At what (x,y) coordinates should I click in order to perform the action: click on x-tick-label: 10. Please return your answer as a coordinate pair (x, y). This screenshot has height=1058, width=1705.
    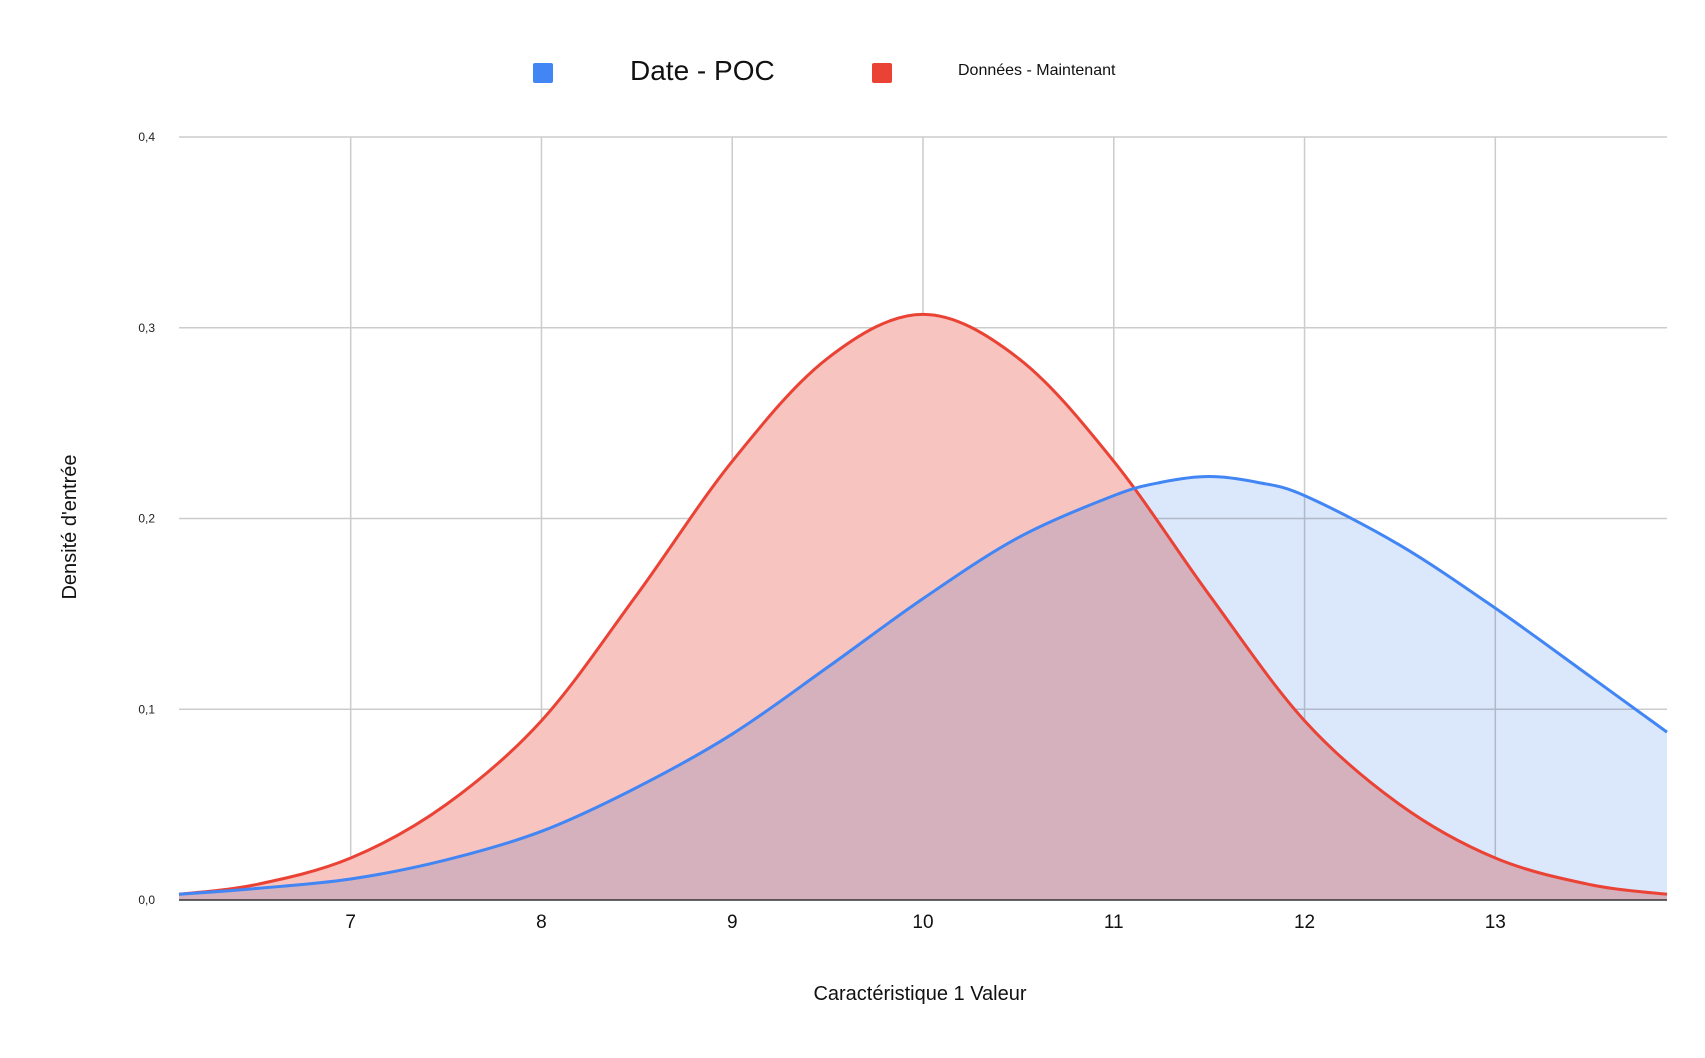
    Looking at the image, I should click on (922, 922).